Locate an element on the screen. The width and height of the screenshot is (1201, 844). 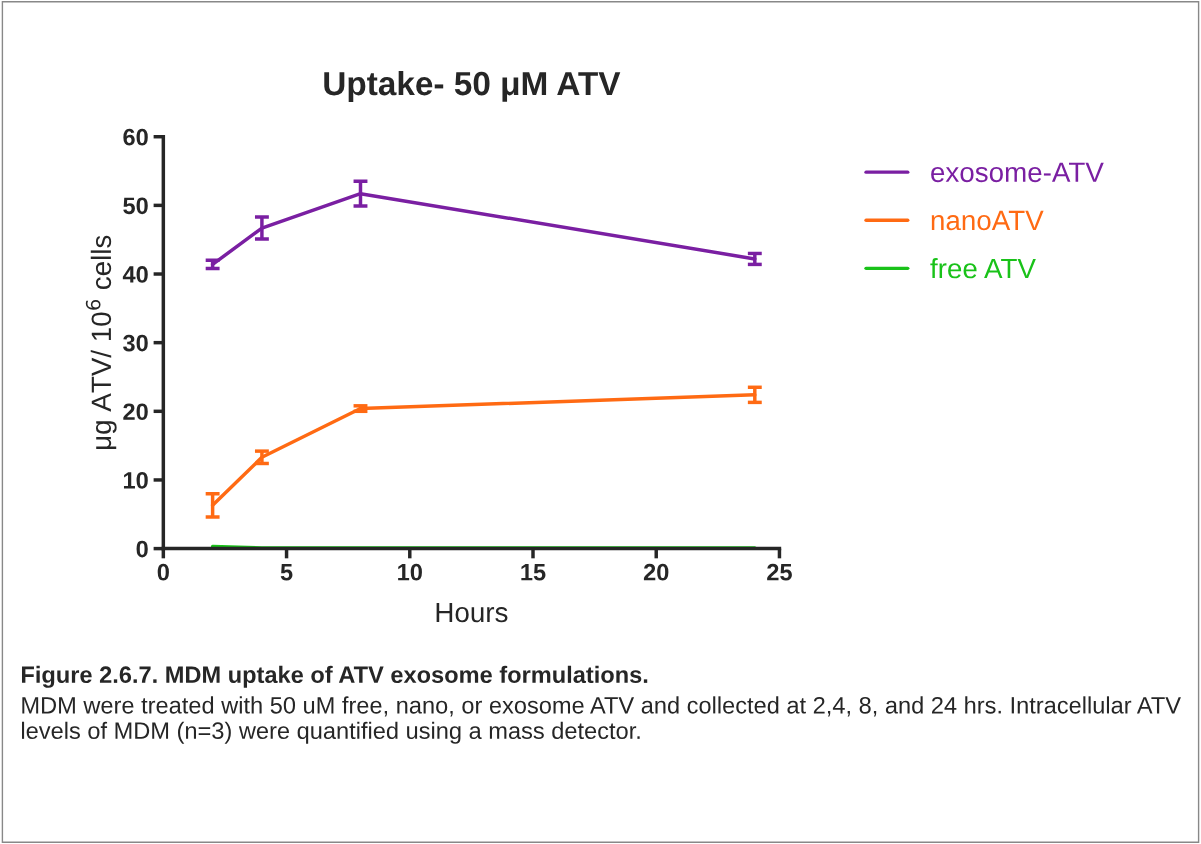
x-tick-label: 20 is located at coordinates (656, 572).